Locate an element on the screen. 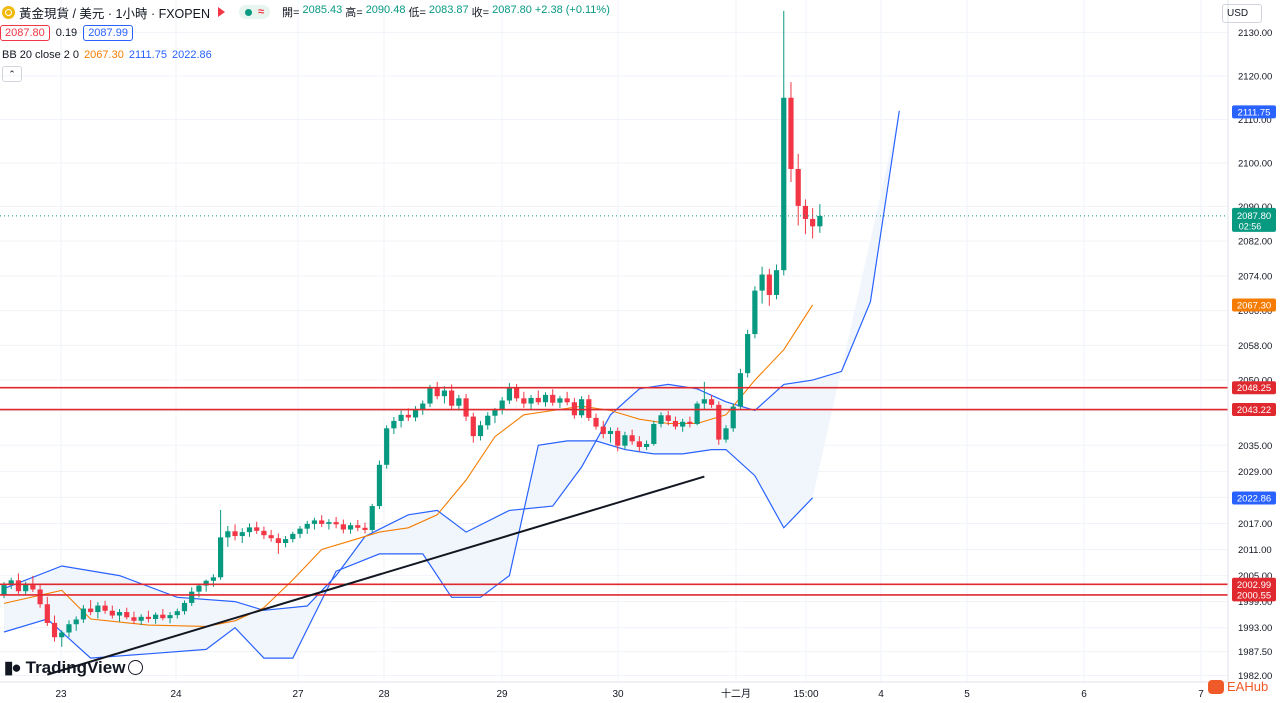  price-tick-label: 1982.00 is located at coordinates (1255, 676).